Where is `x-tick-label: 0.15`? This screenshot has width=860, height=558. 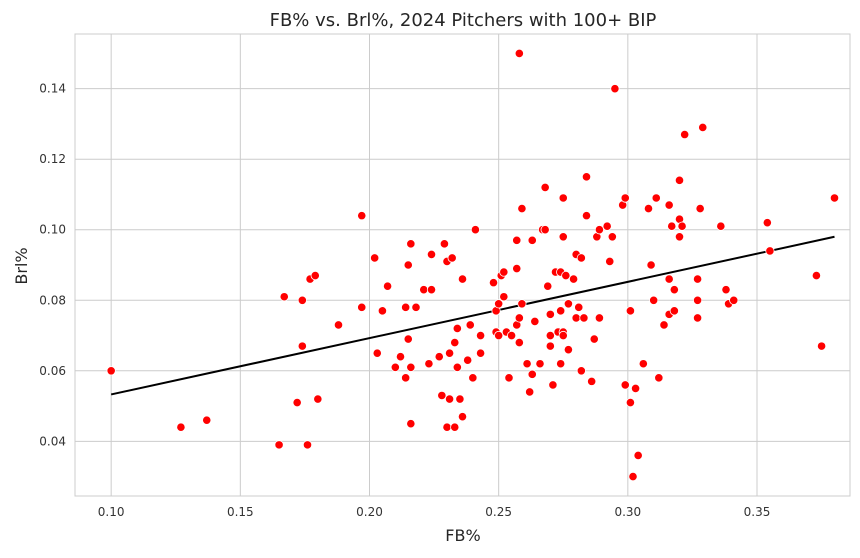 x-tick-label: 0.15 is located at coordinates (240, 512).